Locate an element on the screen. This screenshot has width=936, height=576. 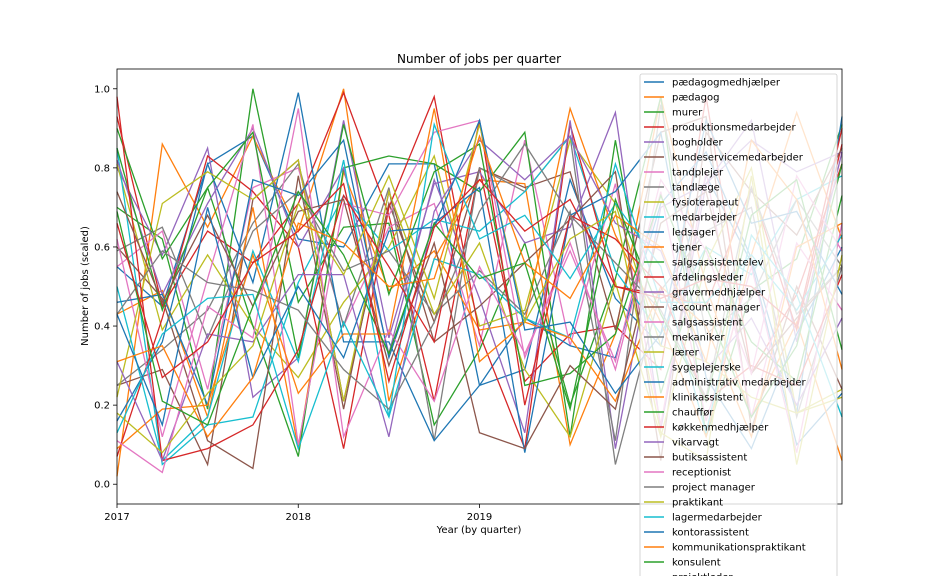
legend-label-27: project manager is located at coordinates (714, 488).